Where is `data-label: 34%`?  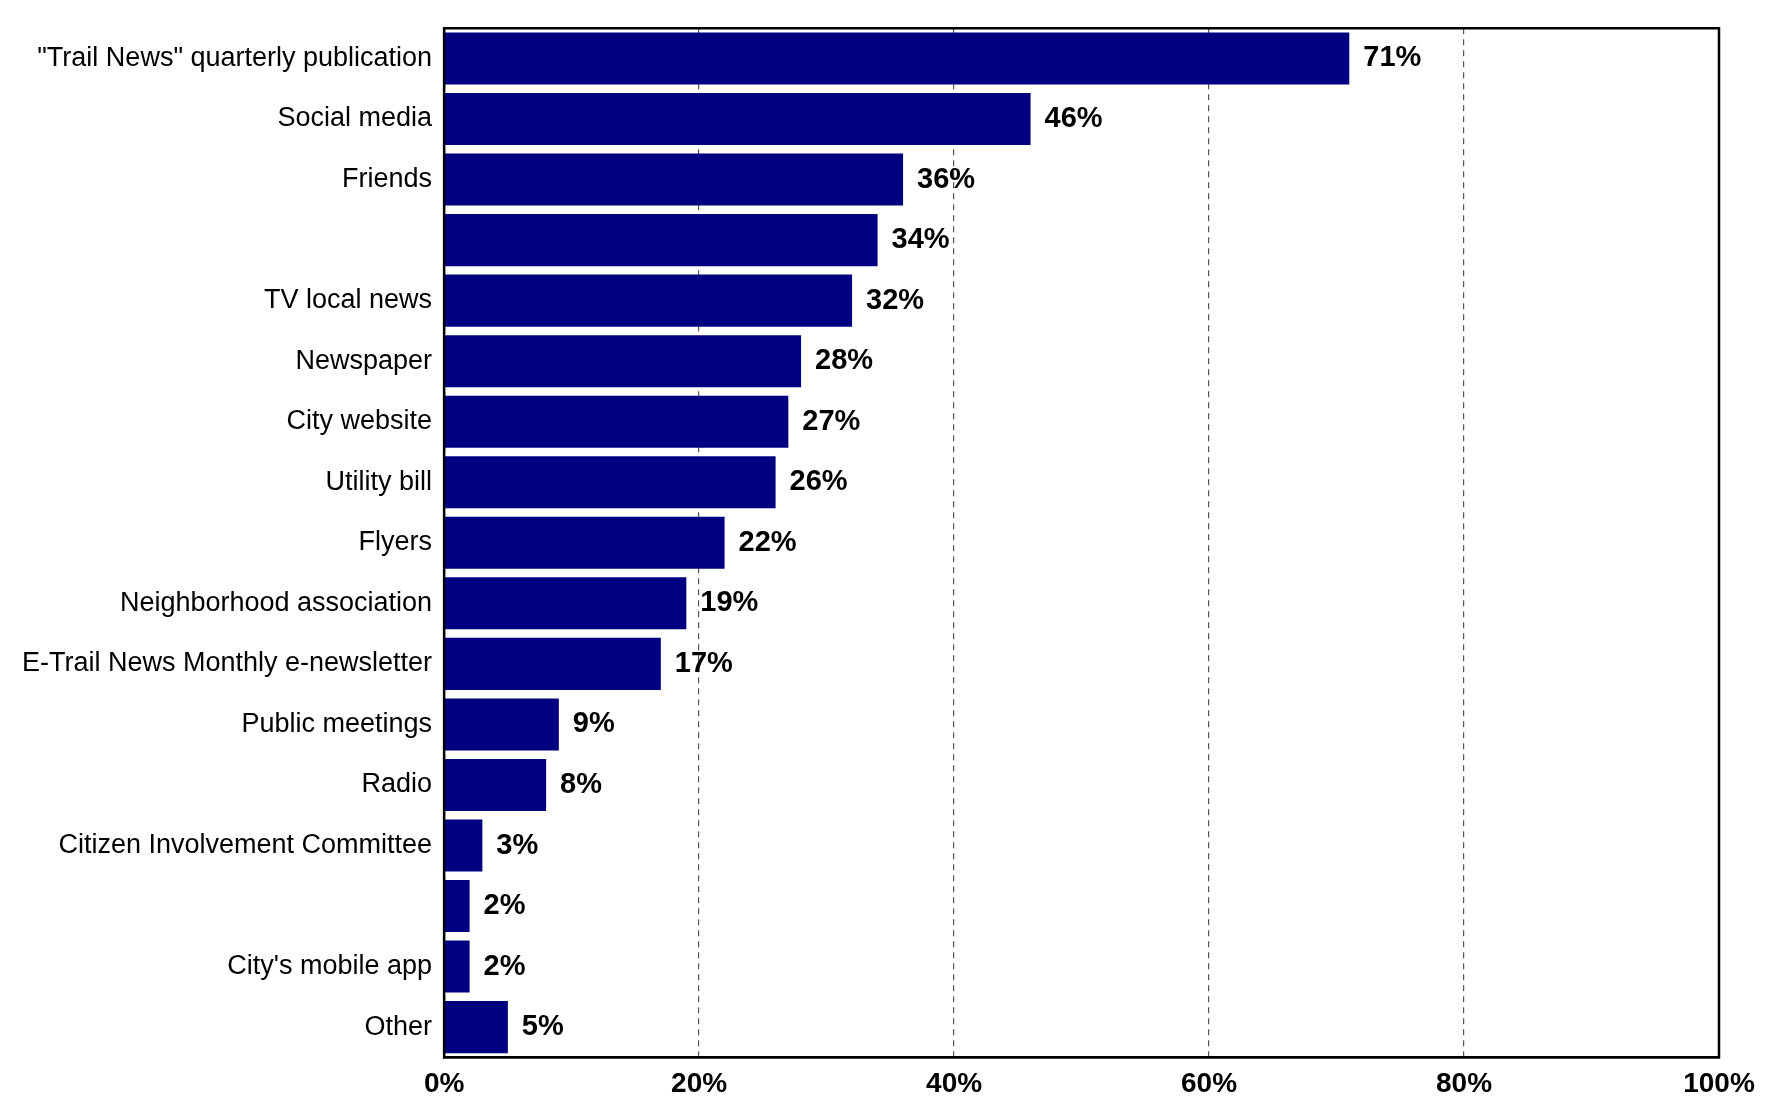
data-label: 34% is located at coordinates (920, 238).